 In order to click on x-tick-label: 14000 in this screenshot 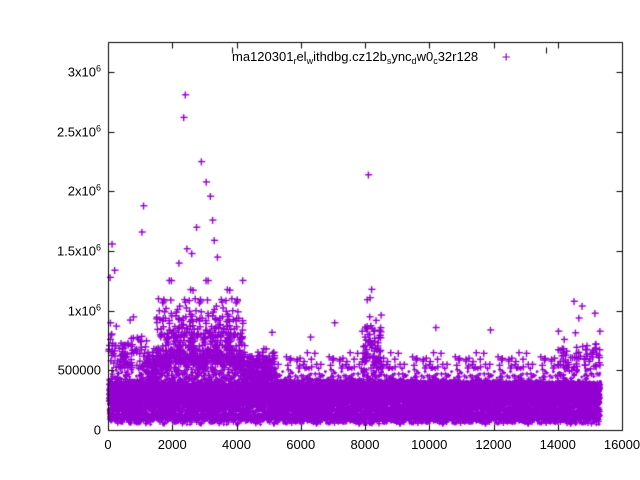, I will do `click(557, 444)`.